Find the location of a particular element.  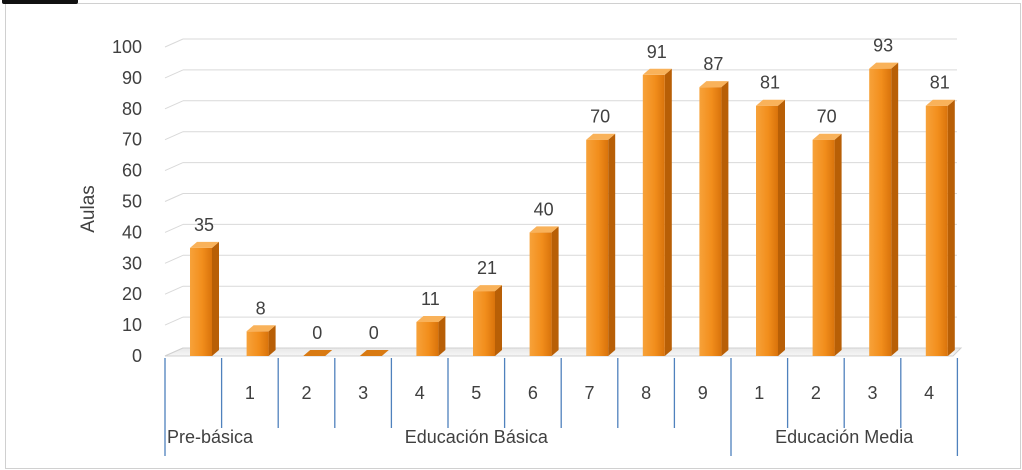

x-group-label: Pre-básica is located at coordinates (210, 437).